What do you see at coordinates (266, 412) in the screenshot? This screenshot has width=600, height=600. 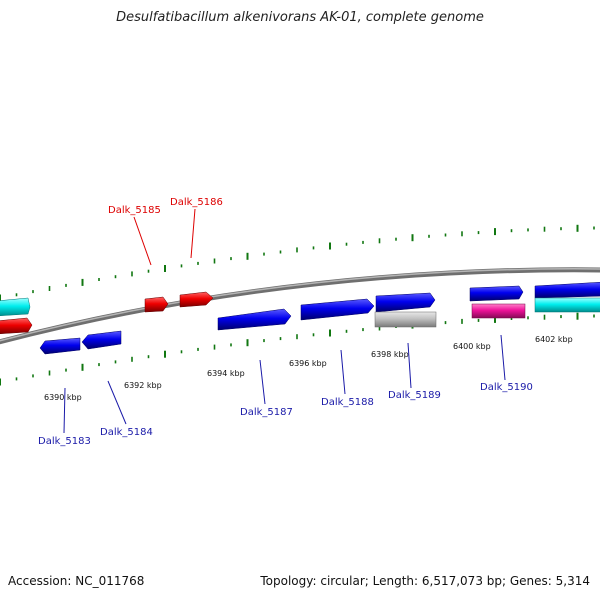 I see `gene-label-forward: Dalk_5187` at bounding box center [266, 412].